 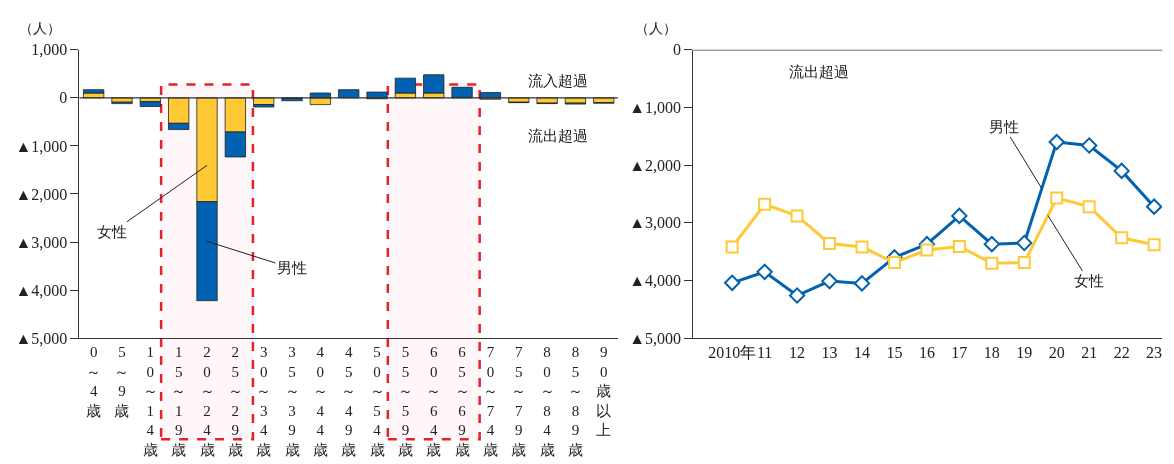 I want to click on x-tick-label: 18, so click(x=991, y=353).